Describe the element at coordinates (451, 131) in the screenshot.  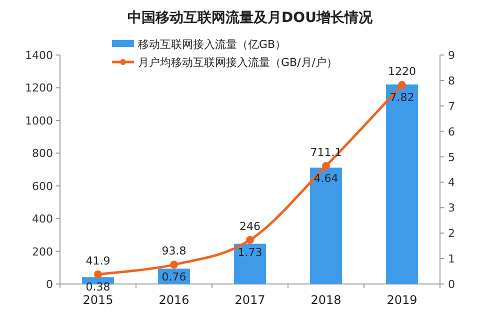
I see `y2-tick-label: 6` at that location.